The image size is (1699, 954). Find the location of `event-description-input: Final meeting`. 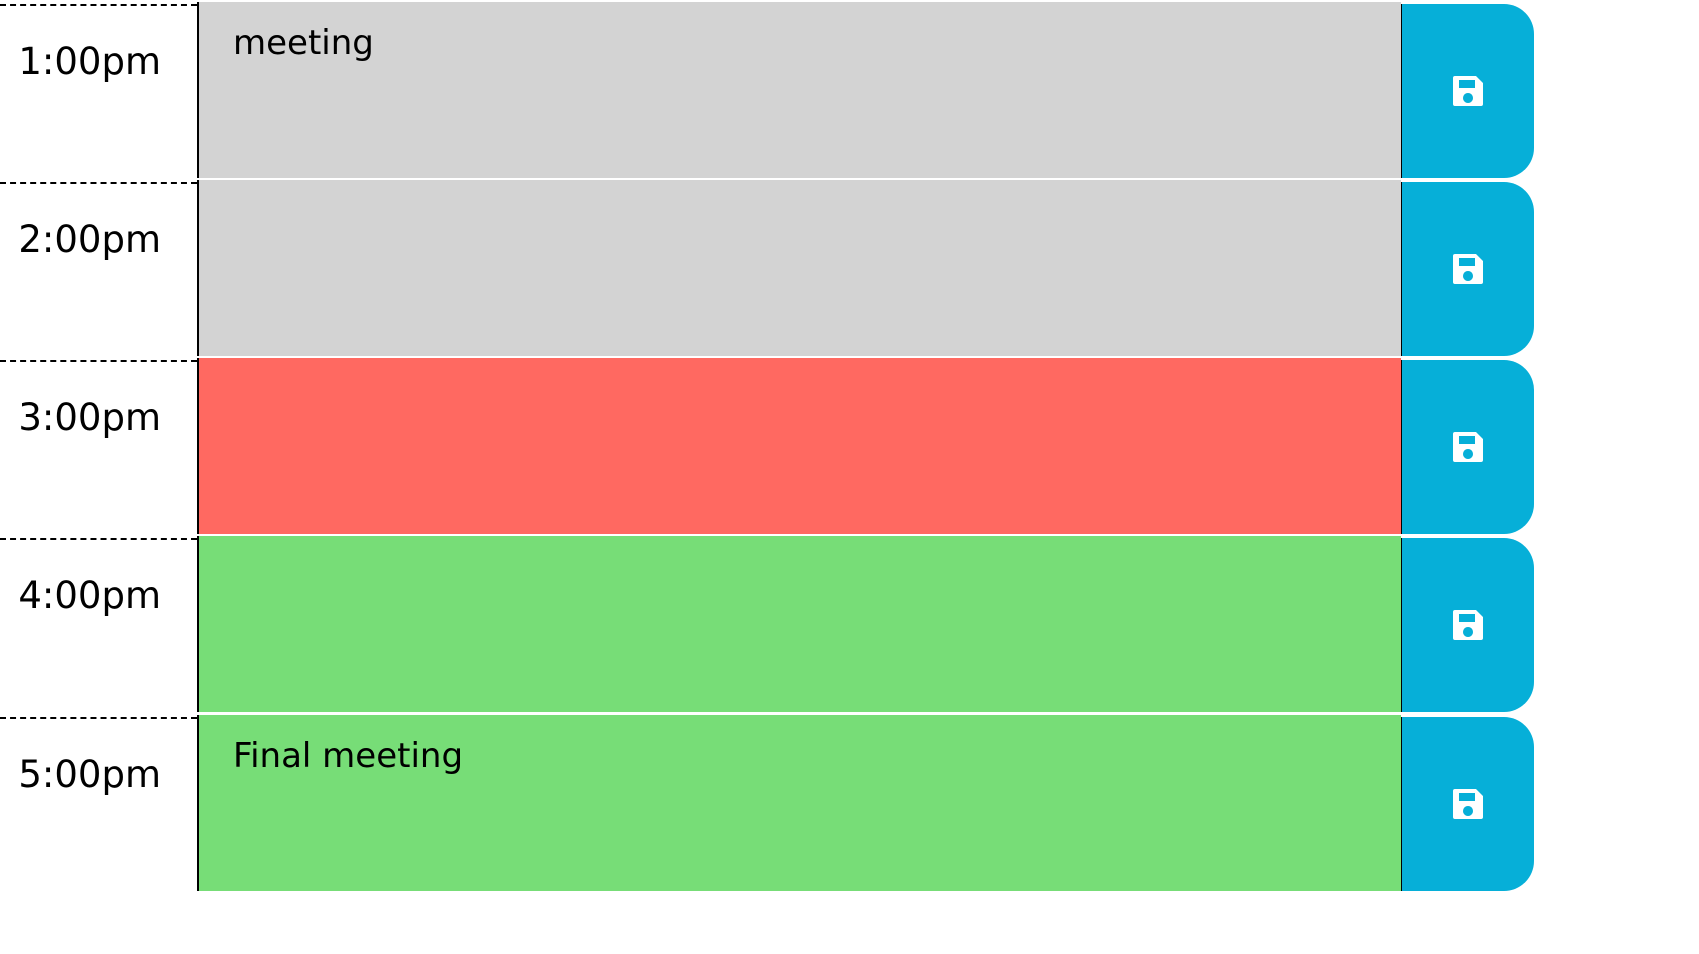

event-description-input: Final meeting is located at coordinates (799, 803).